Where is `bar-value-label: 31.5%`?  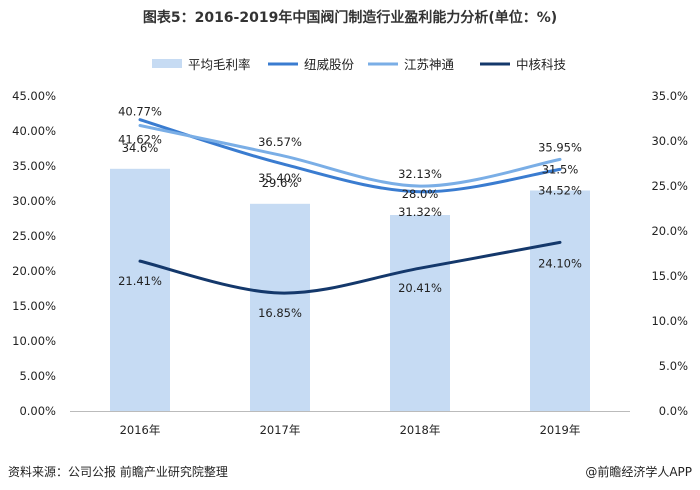
bar-value-label: 31.5% is located at coordinates (560, 170).